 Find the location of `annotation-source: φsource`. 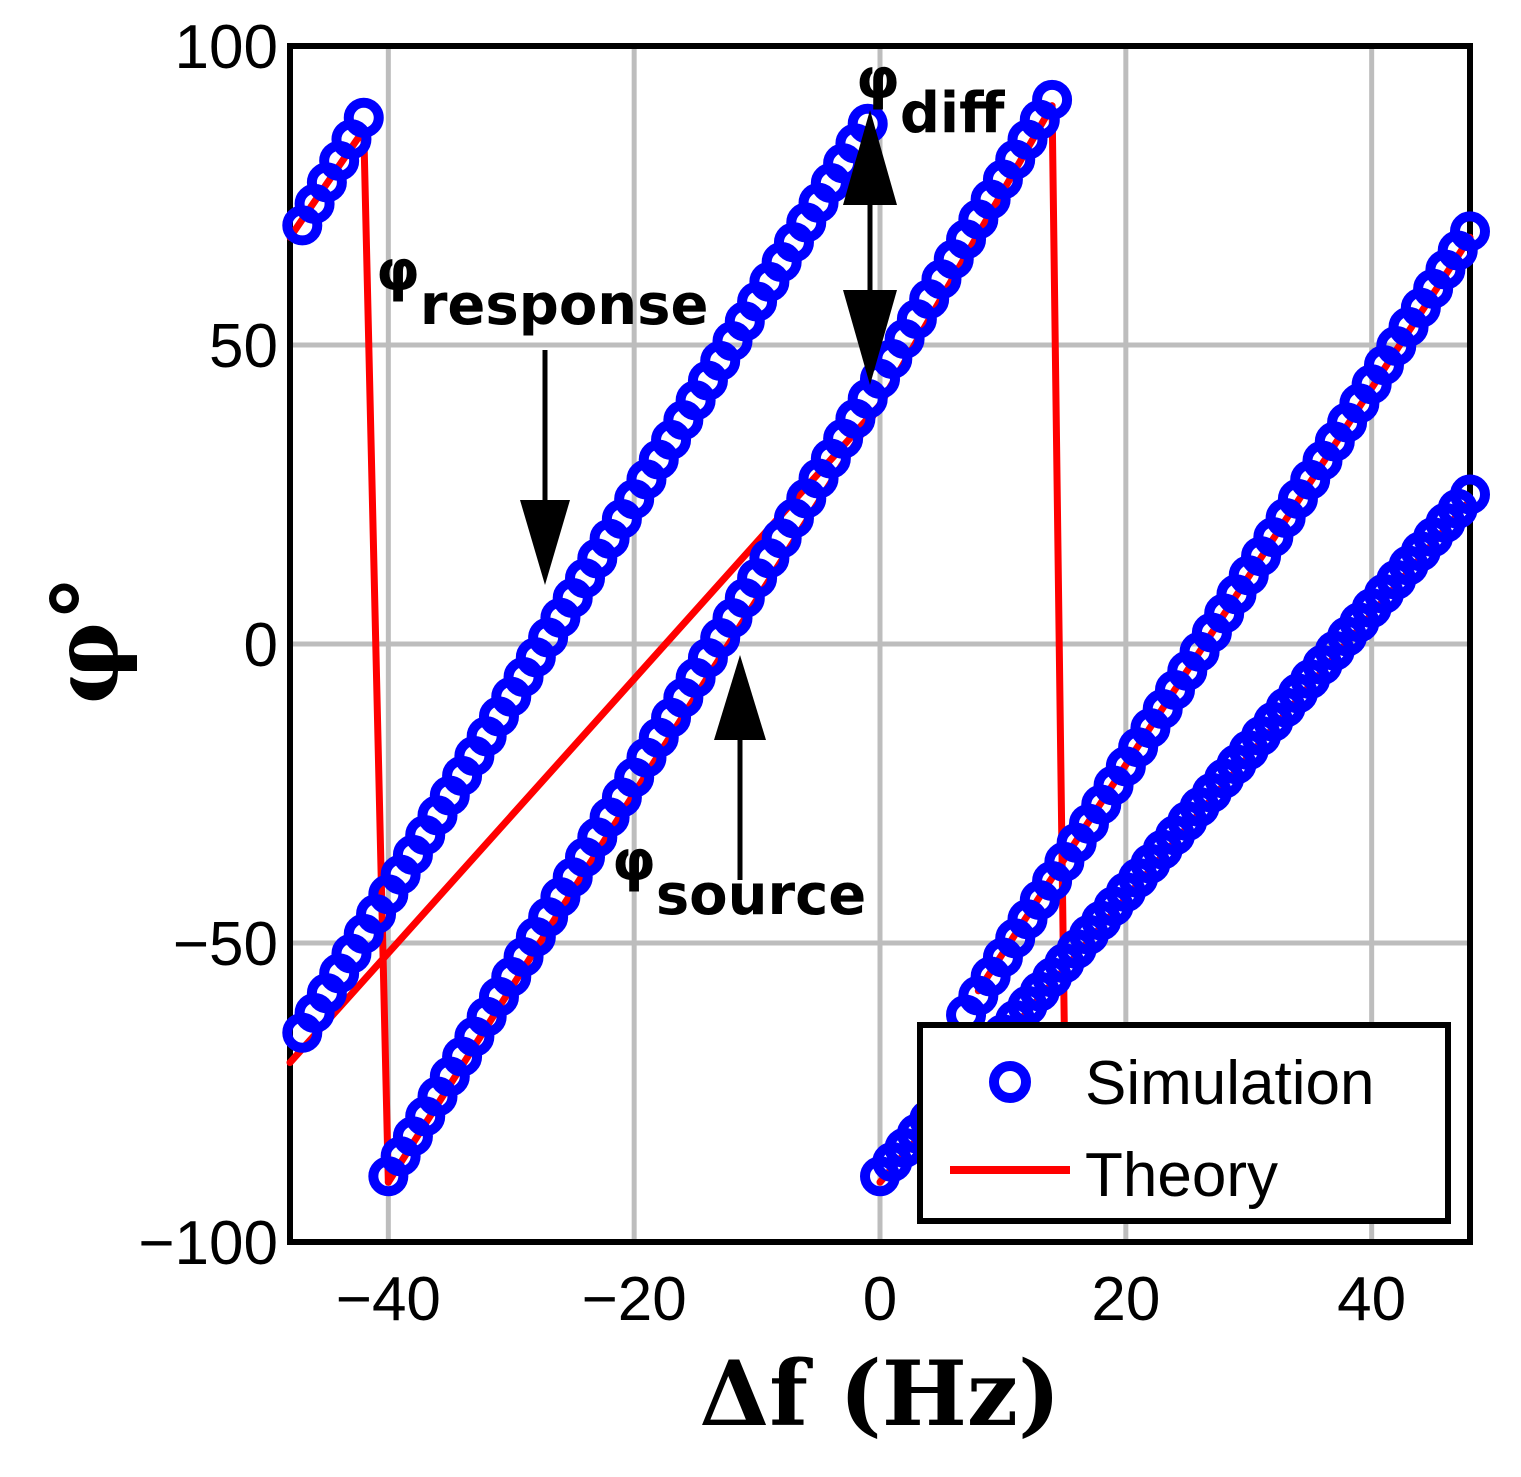

annotation-source: φsource is located at coordinates (739, 791).